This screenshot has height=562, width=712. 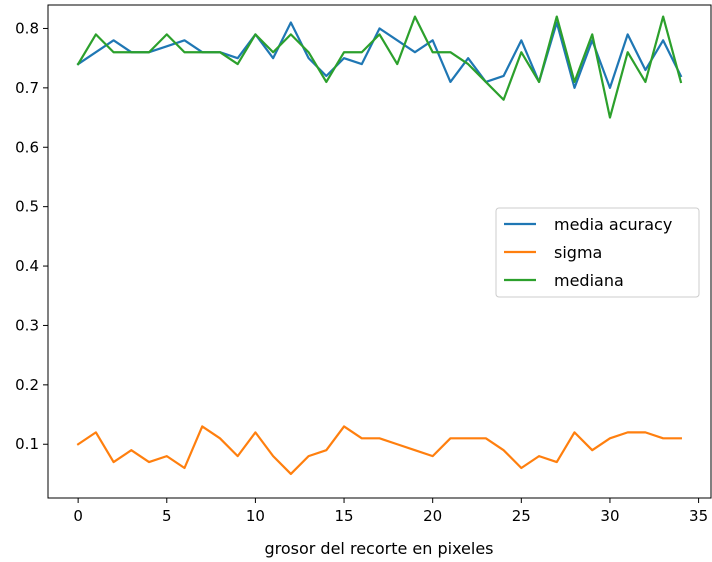 What do you see at coordinates (578, 252) in the screenshot?
I see `legend-label: sigma` at bounding box center [578, 252].